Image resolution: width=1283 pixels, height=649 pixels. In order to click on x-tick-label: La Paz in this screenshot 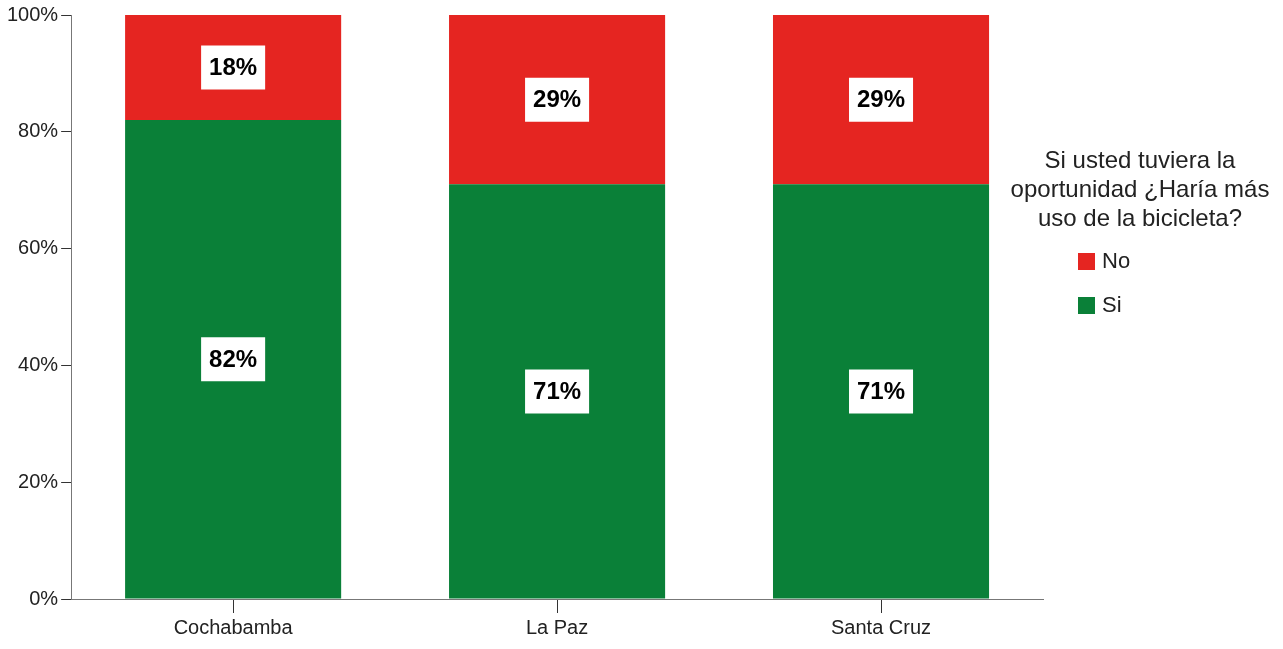, I will do `click(557, 626)`.